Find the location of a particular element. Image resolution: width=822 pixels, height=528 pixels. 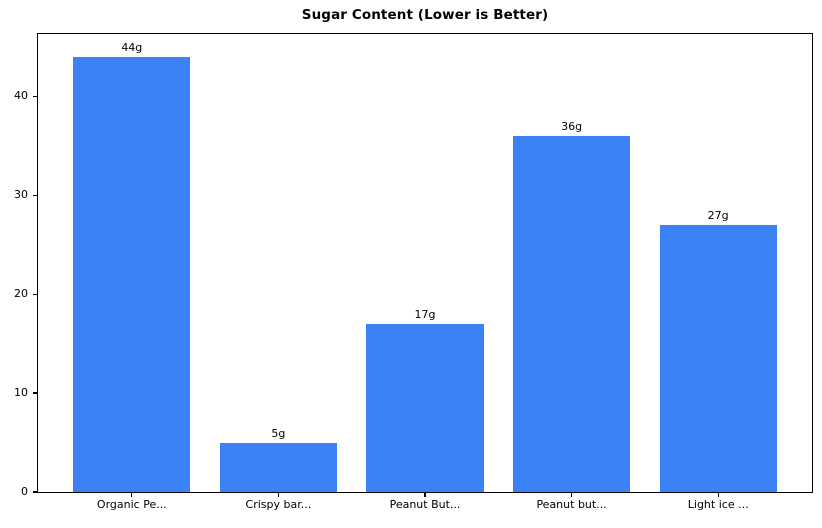

bar-value-label: 17g is located at coordinates (425, 314).